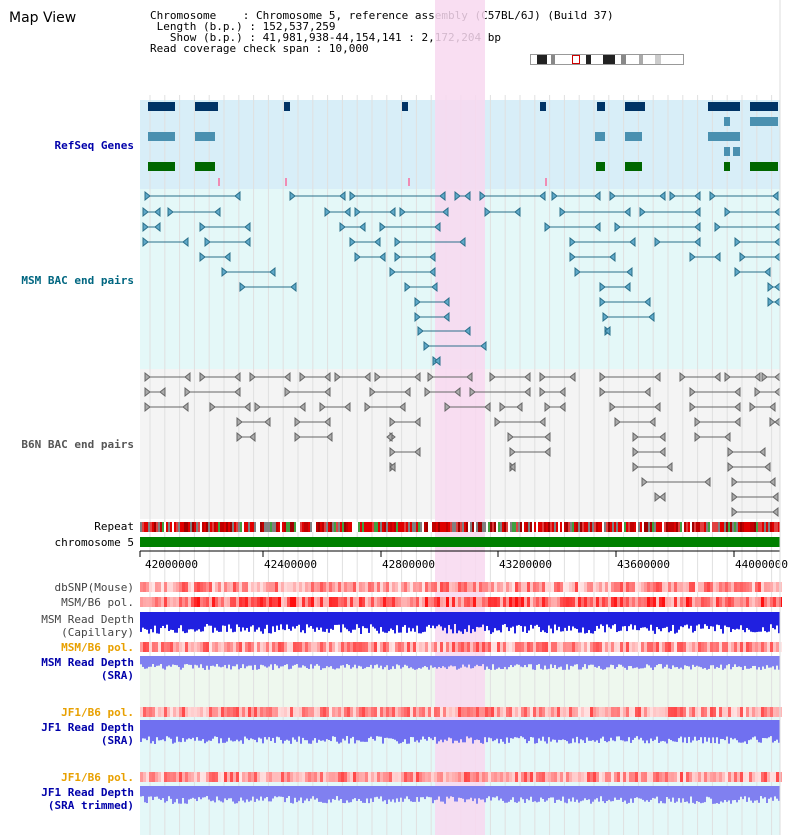 The height and width of the screenshot is (835, 800). I want to click on gene-tick, so click(409, 182).